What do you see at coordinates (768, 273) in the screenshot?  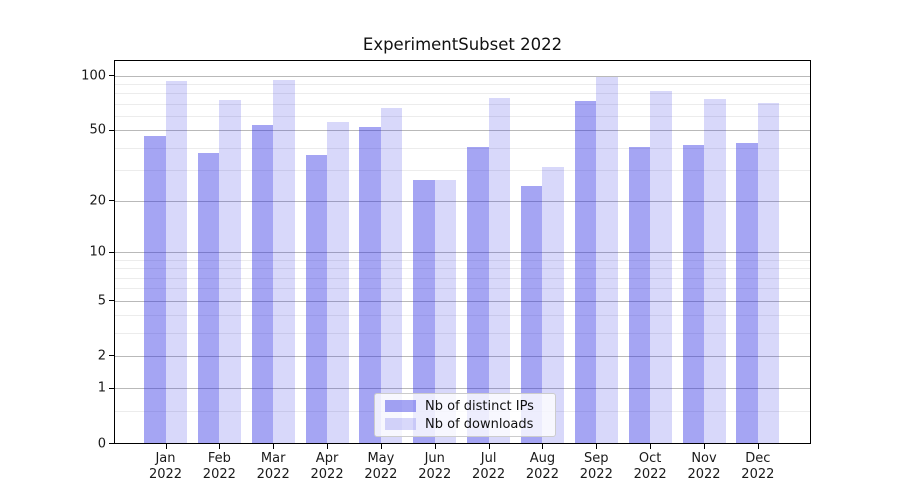 I see `bar-dec-downloads` at bounding box center [768, 273].